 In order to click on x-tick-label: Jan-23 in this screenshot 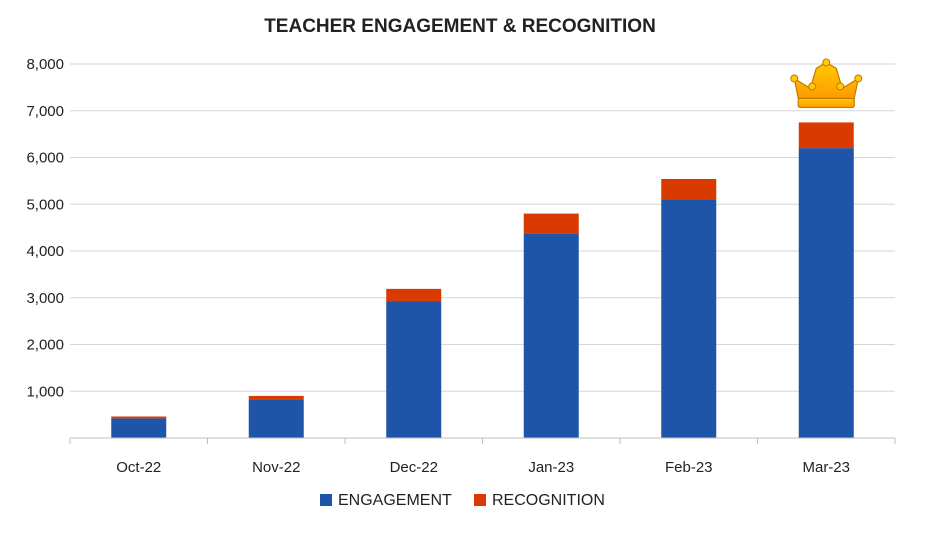, I will do `click(551, 467)`.